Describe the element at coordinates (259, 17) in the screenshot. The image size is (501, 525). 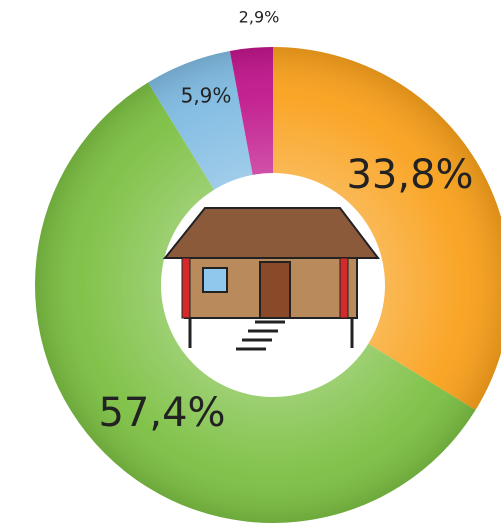
I see `value-label: 2,9%` at that location.